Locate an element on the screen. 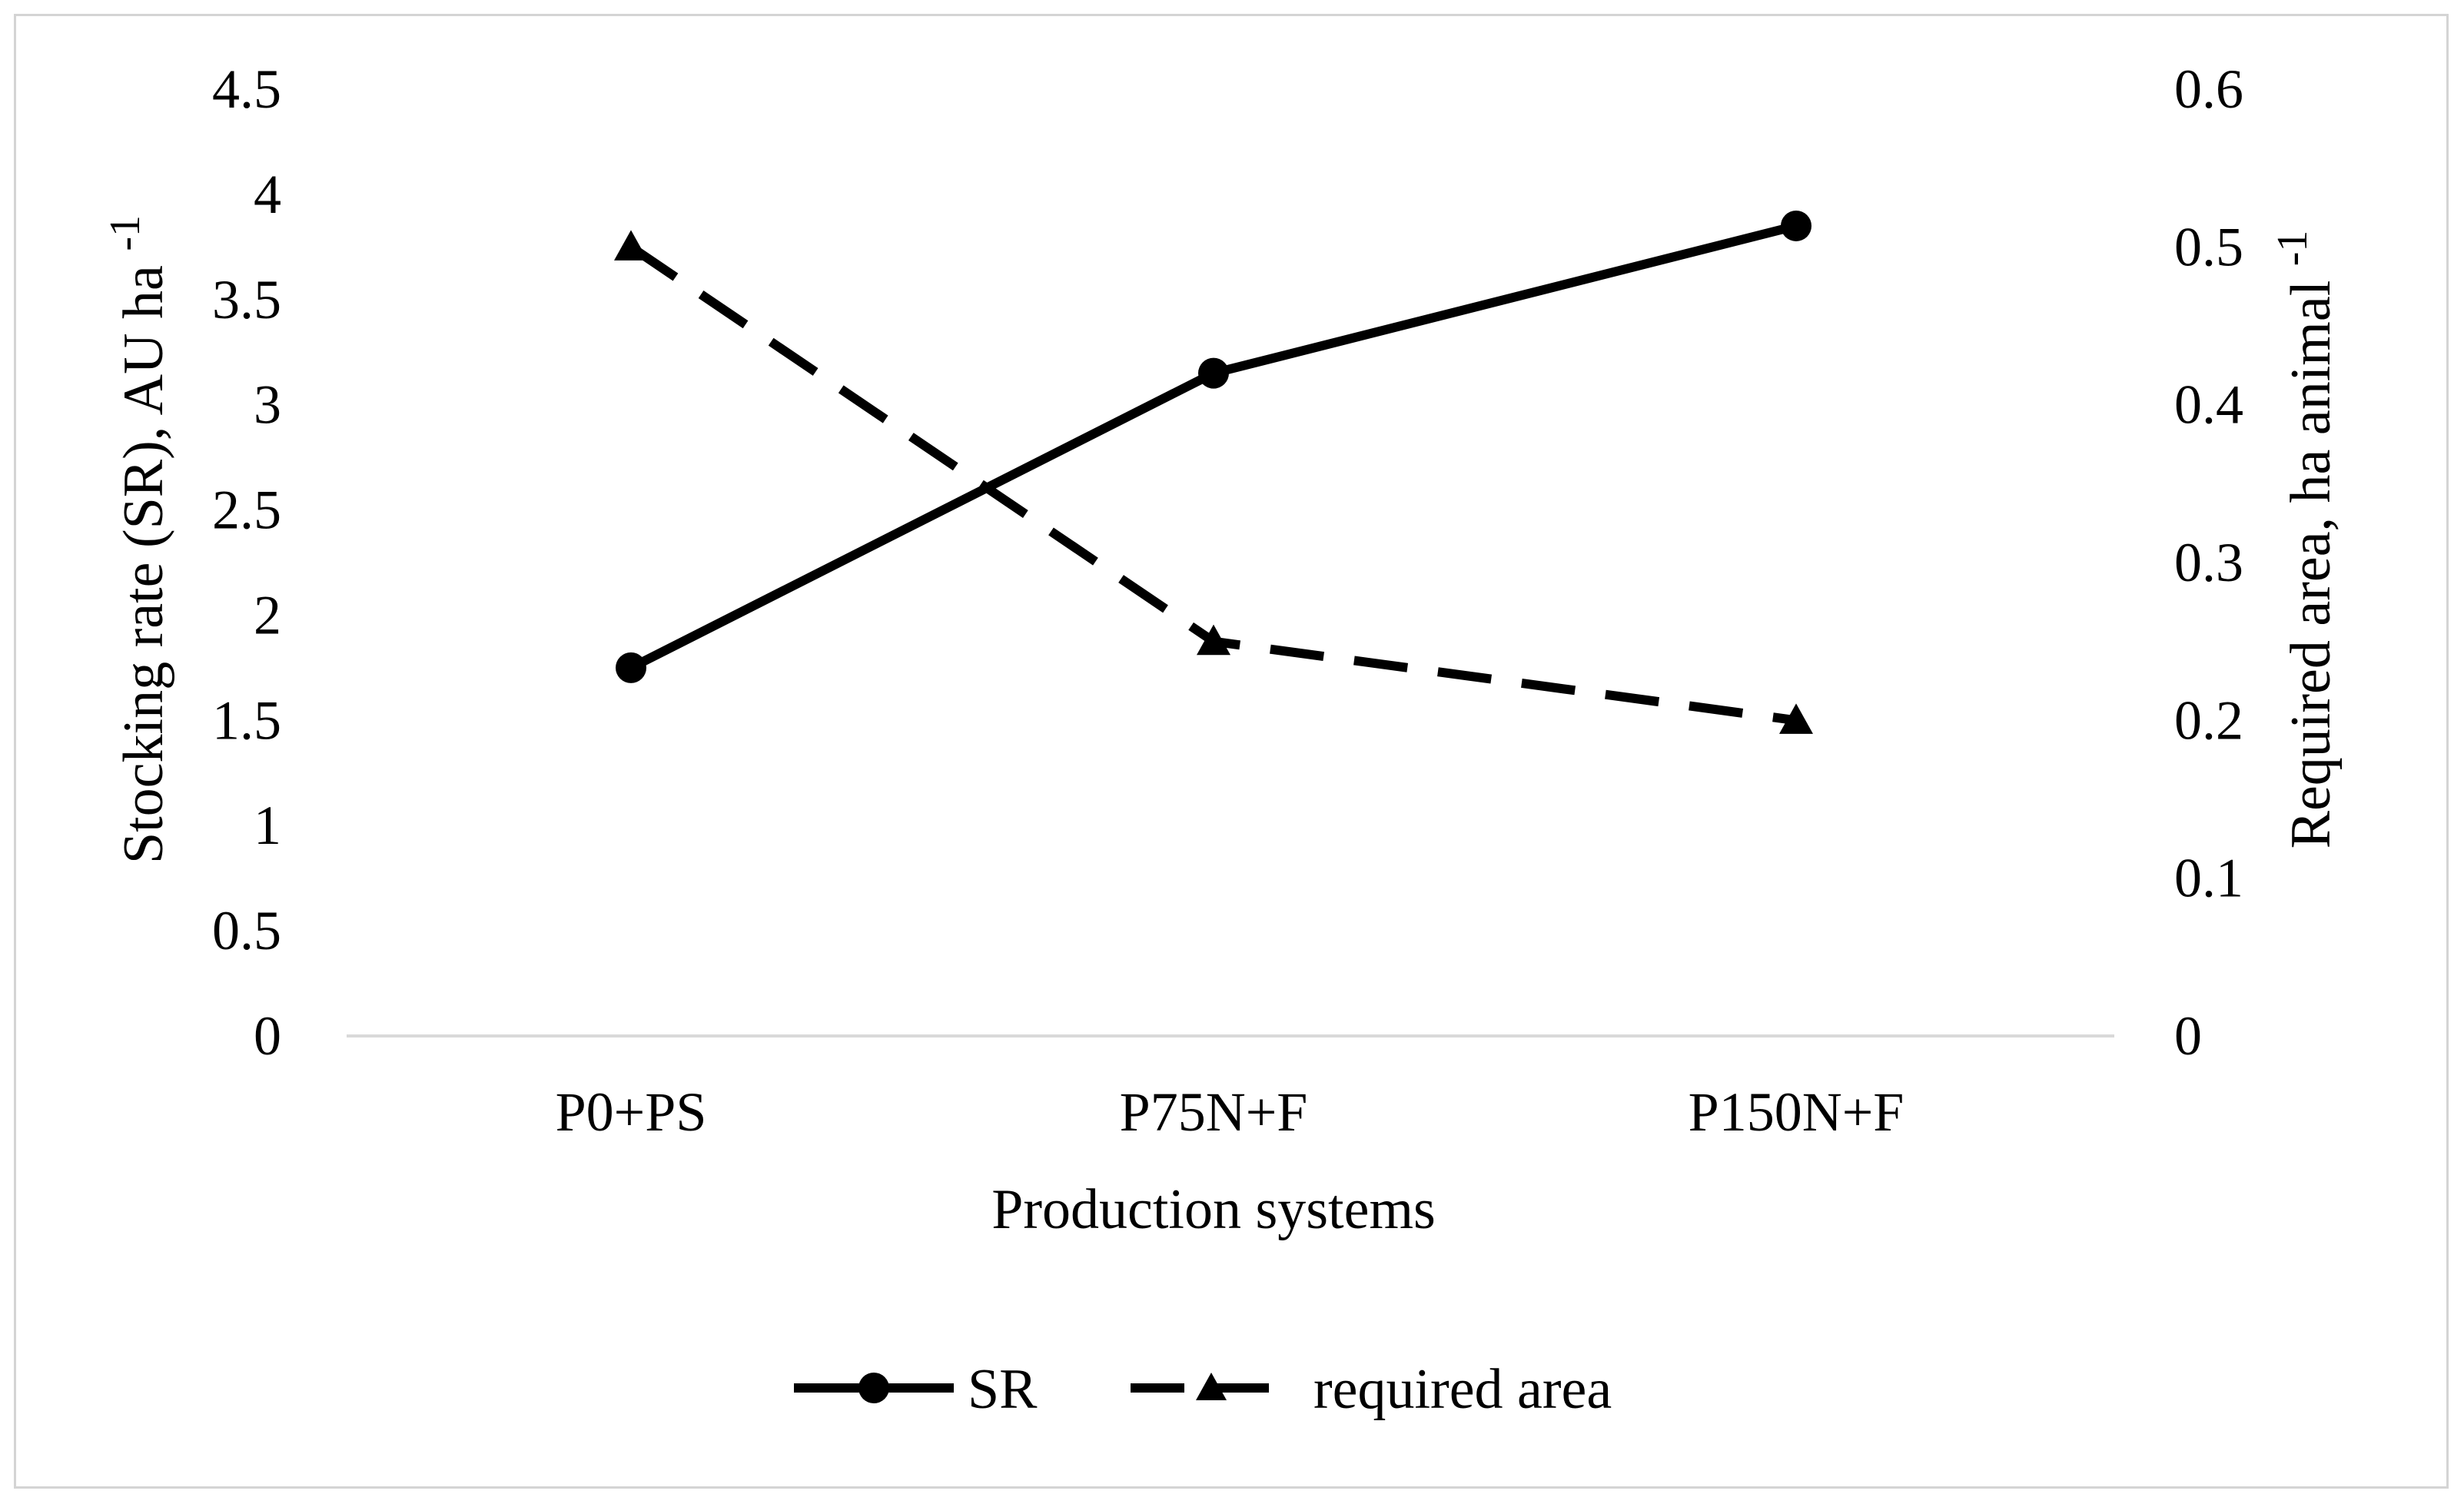 This screenshot has width=2464, height=1504. right-y-tick-label: 0.6 is located at coordinates (2208, 89).